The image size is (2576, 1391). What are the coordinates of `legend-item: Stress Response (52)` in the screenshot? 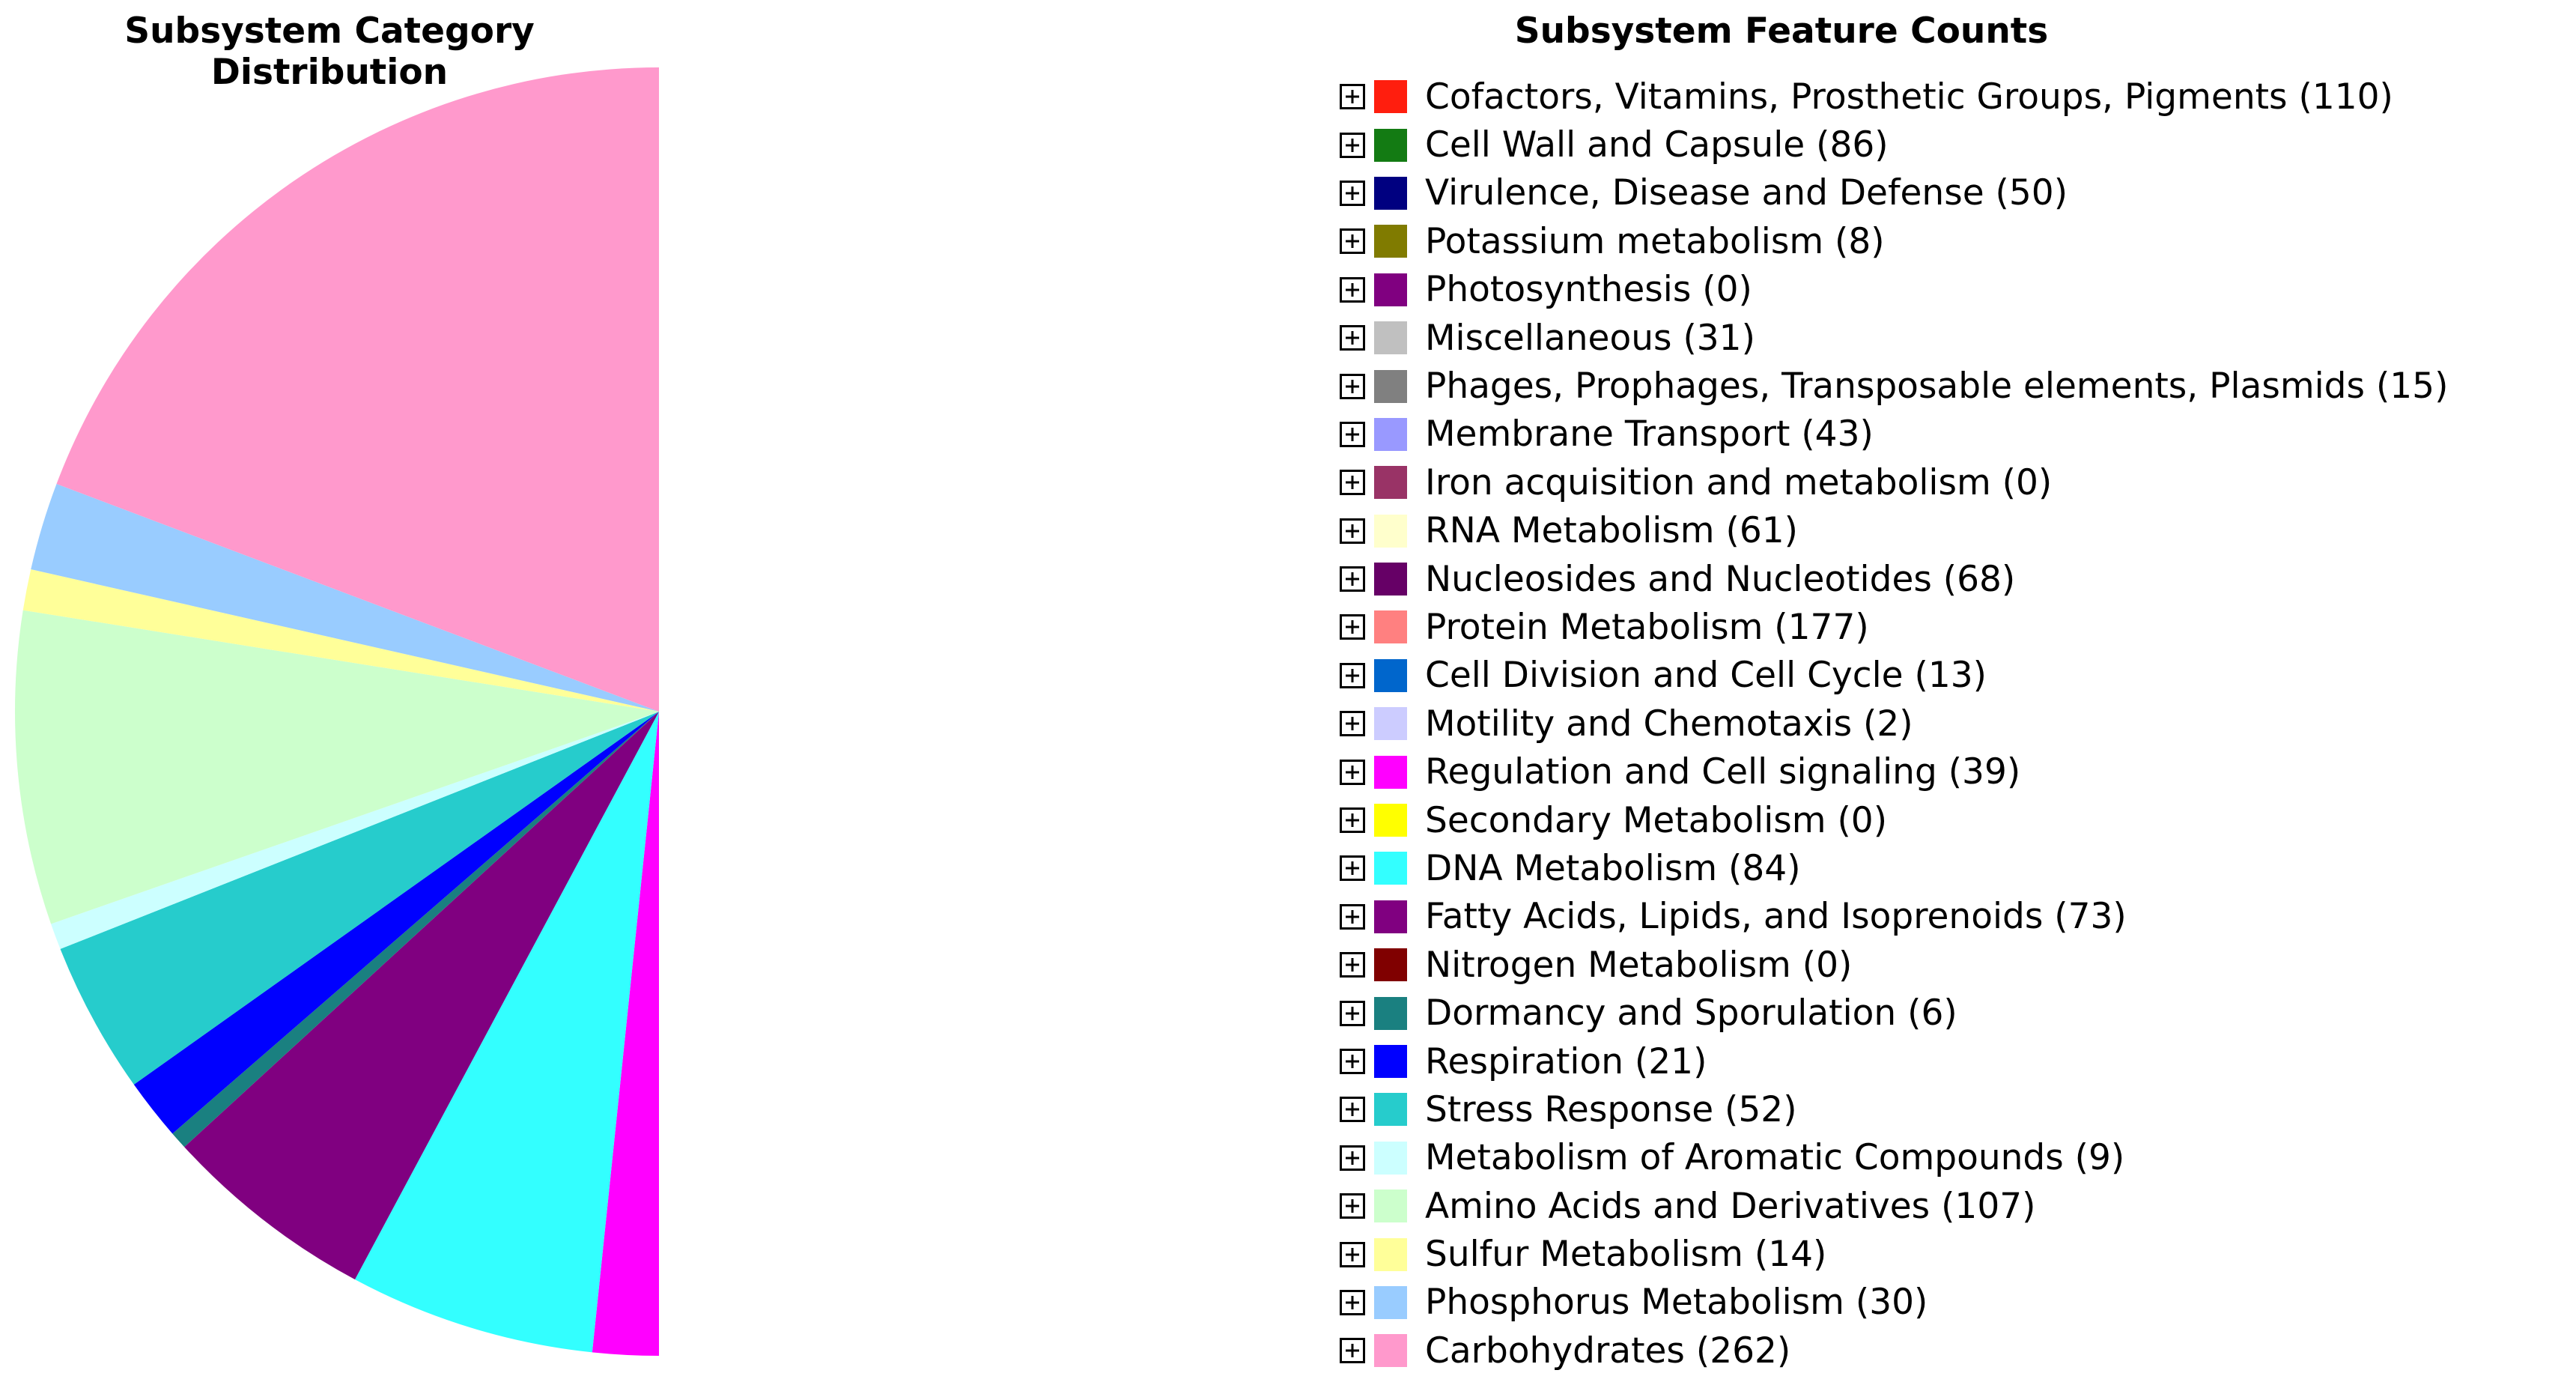 It's located at (1894, 1109).